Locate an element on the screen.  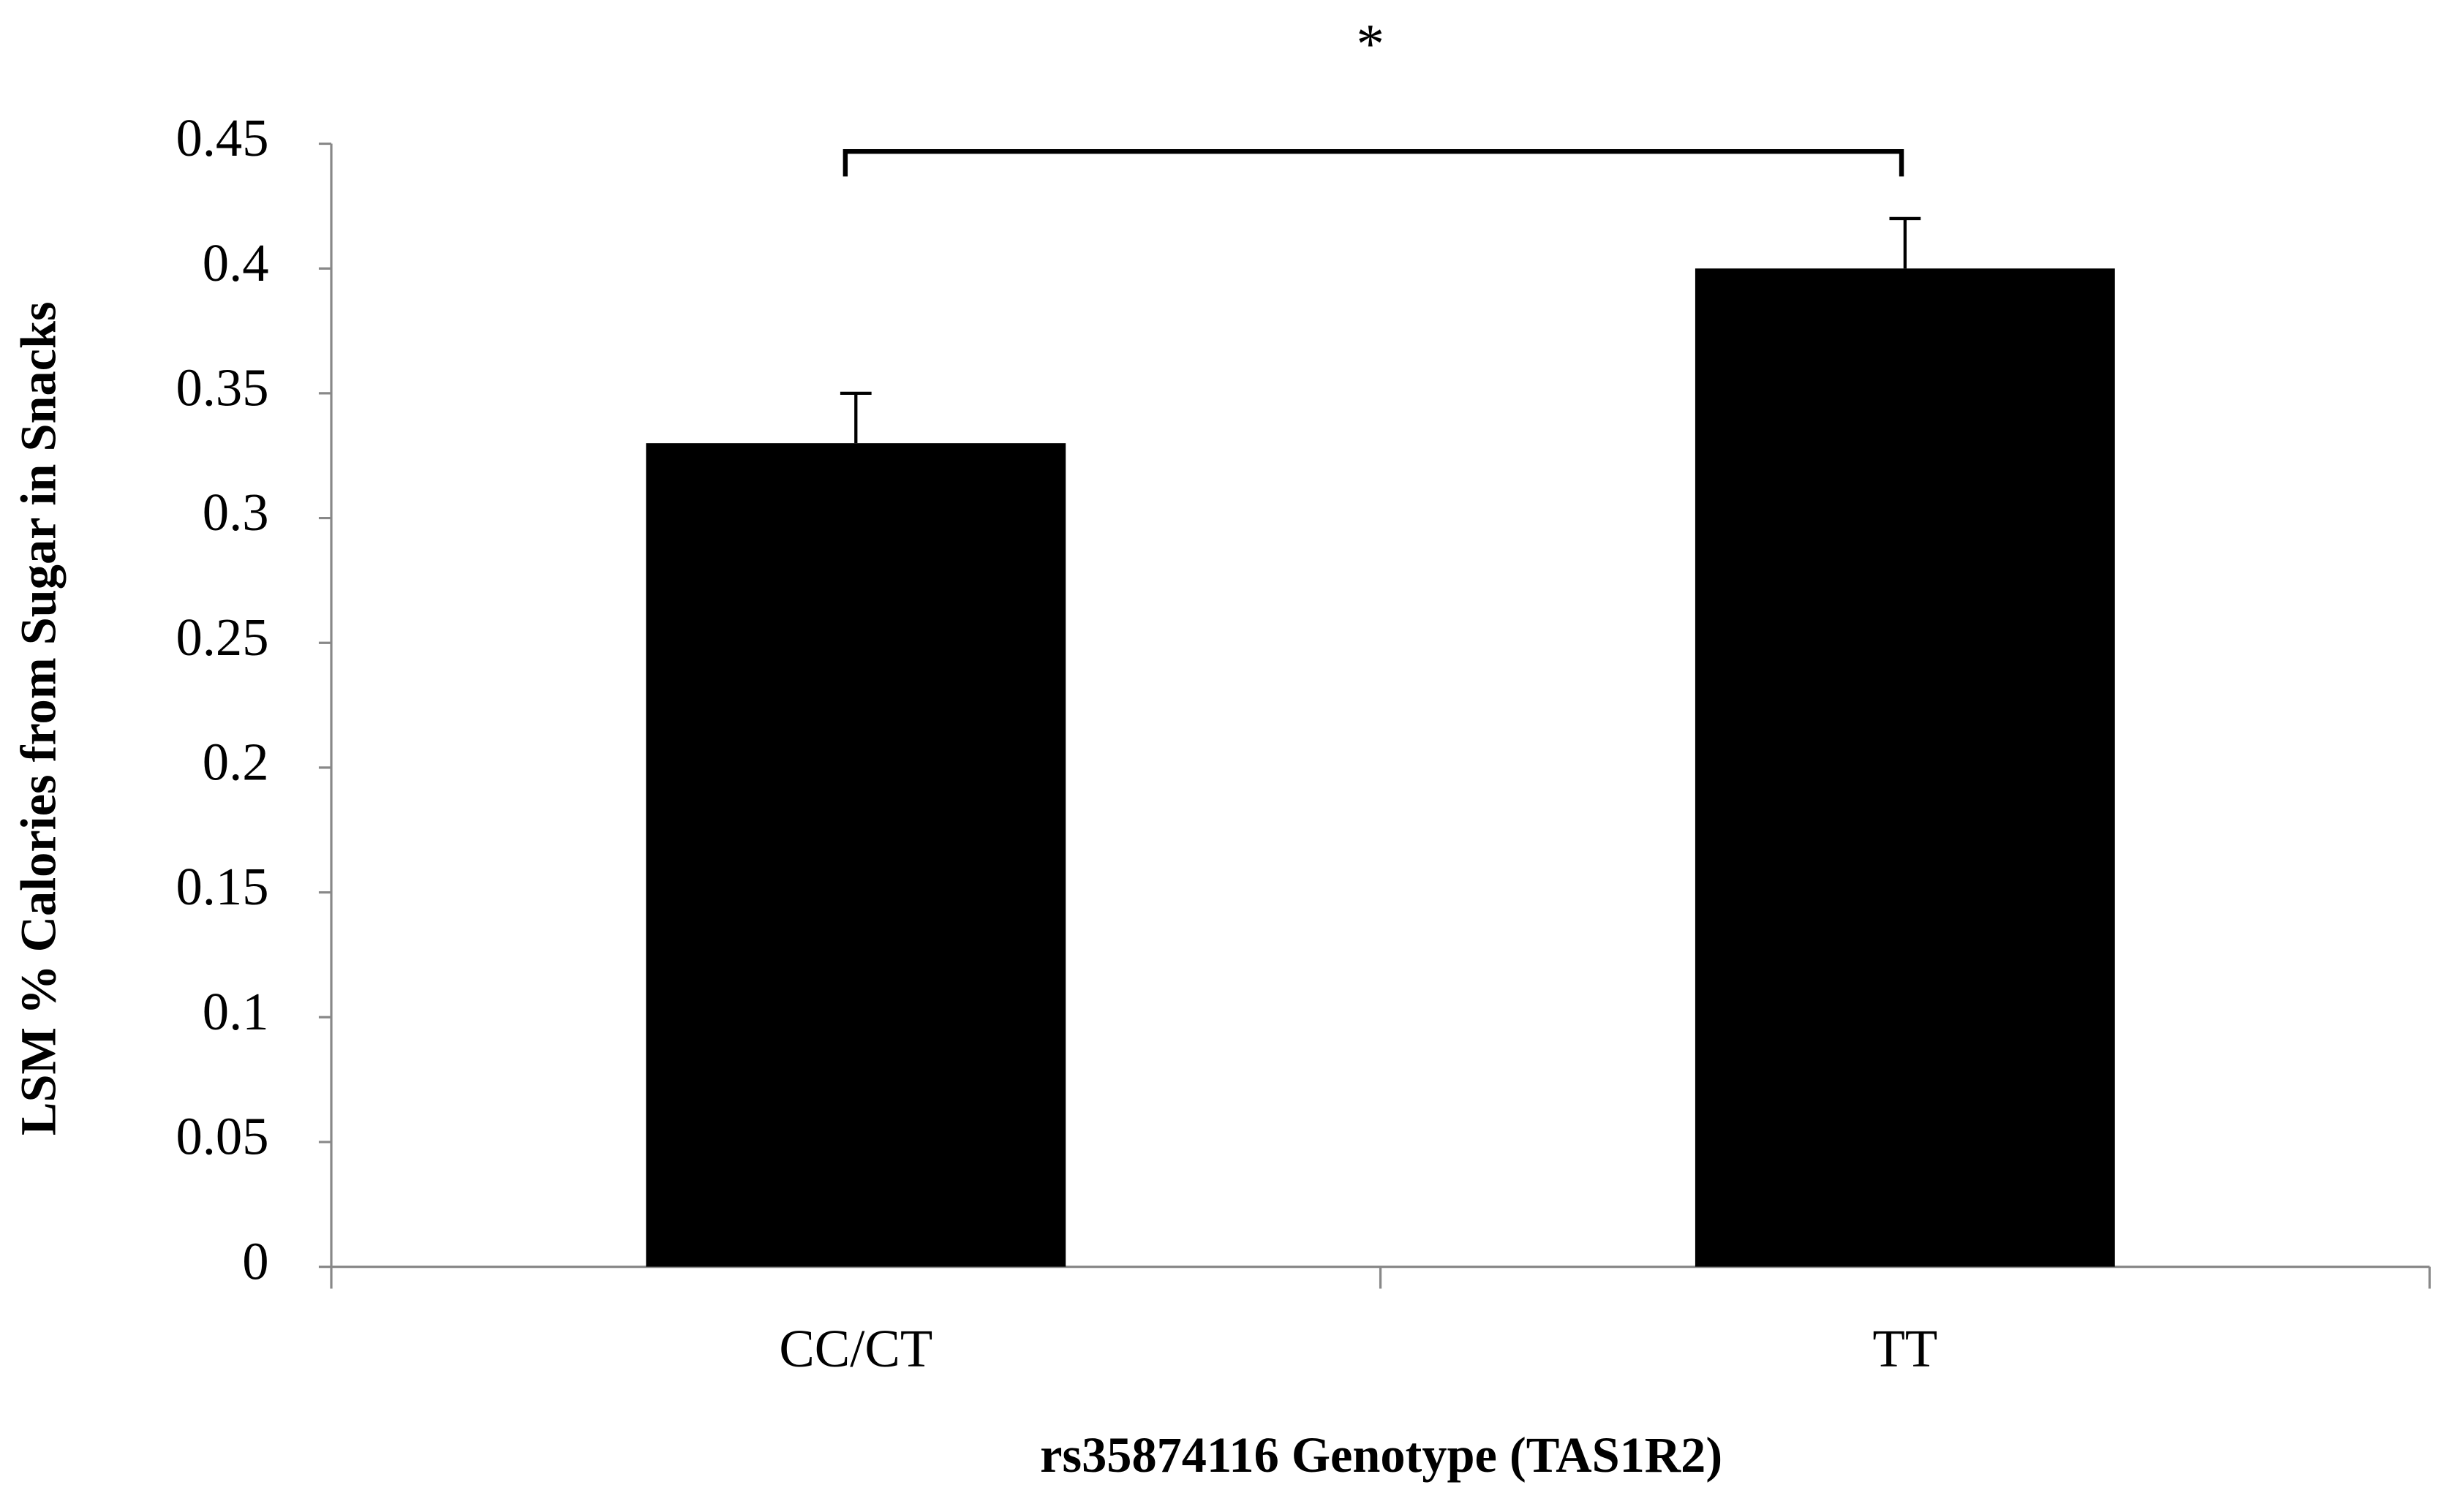
x-tick-label: TT is located at coordinates (1904, 1348).